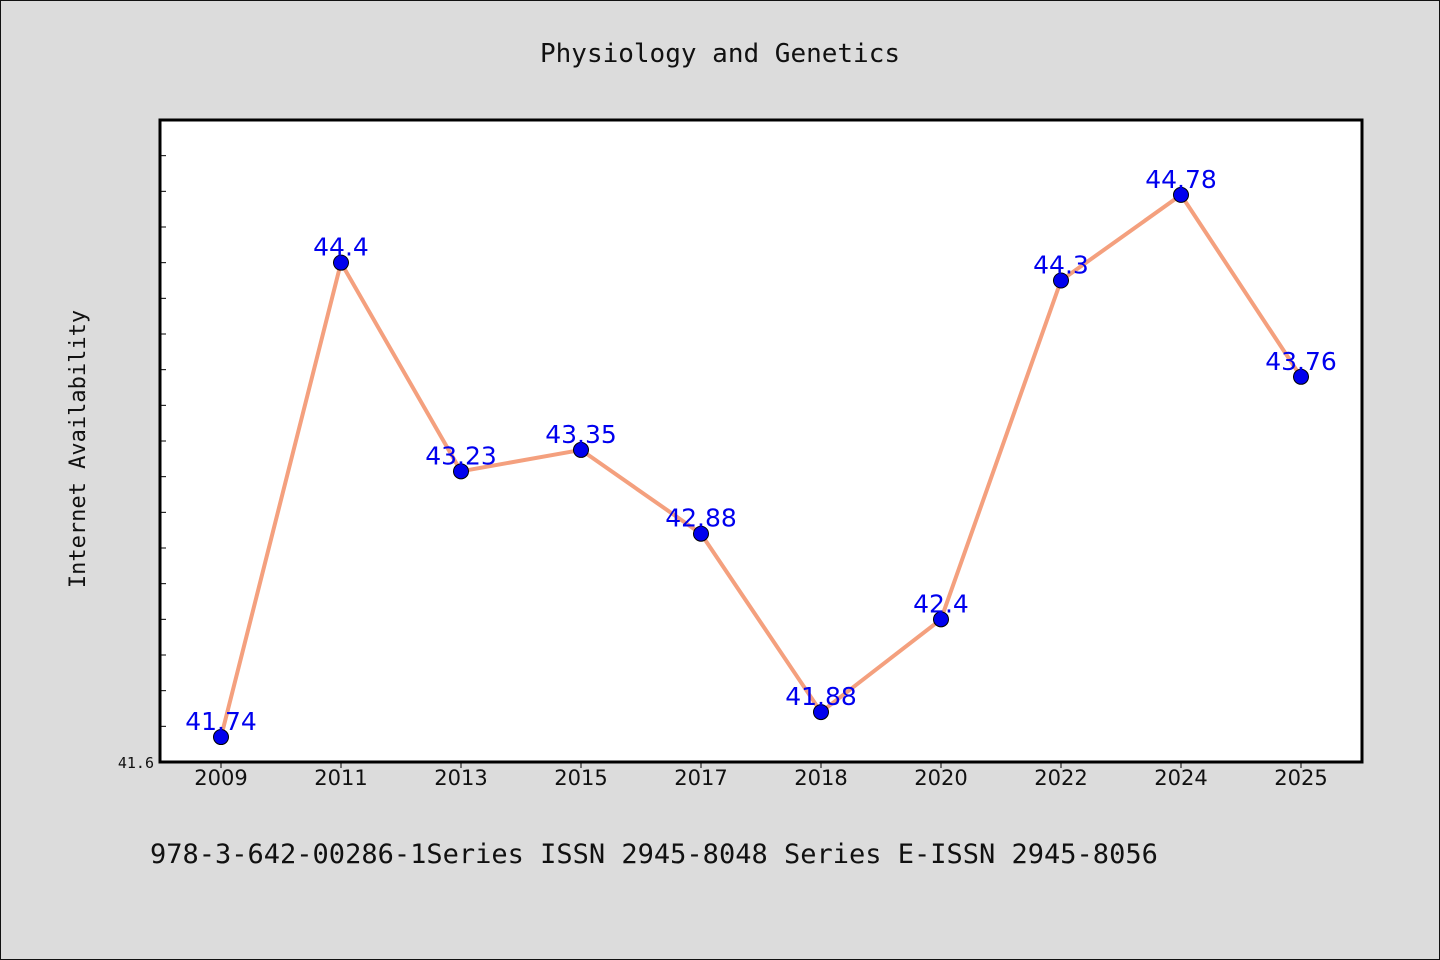  I want to click on x-tick-label: 2022, so click(1060, 778).